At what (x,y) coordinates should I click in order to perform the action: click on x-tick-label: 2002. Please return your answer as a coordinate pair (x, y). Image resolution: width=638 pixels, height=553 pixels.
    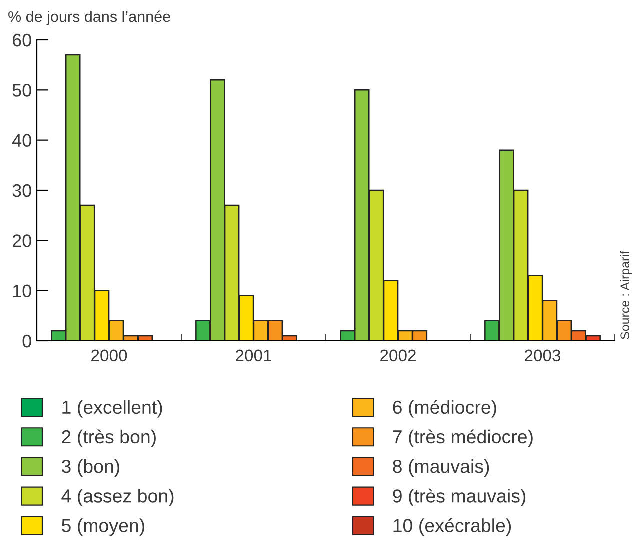
    Looking at the image, I should click on (398, 356).